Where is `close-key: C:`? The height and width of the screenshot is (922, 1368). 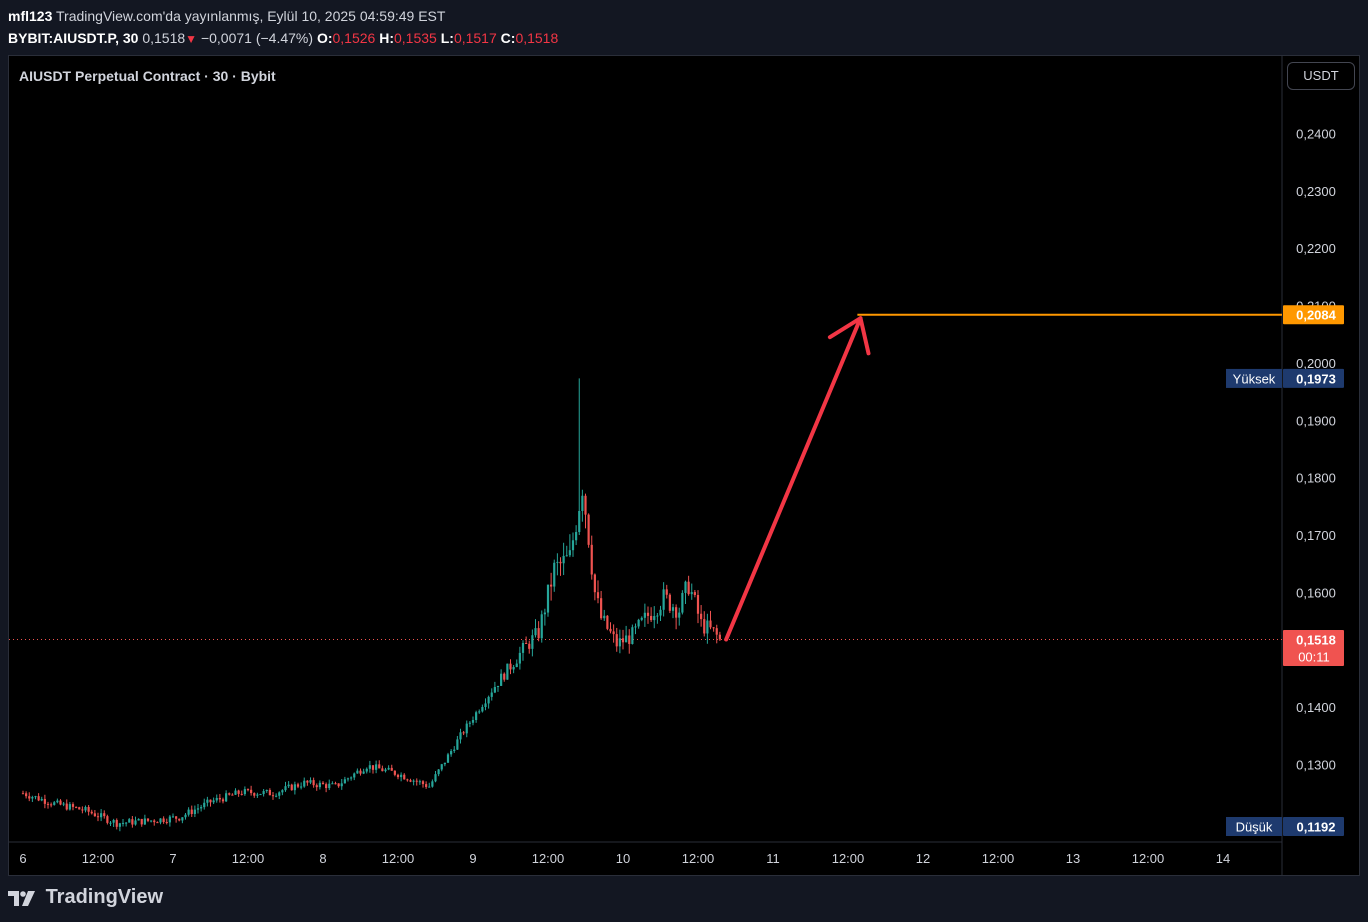
close-key: C: is located at coordinates (508, 38).